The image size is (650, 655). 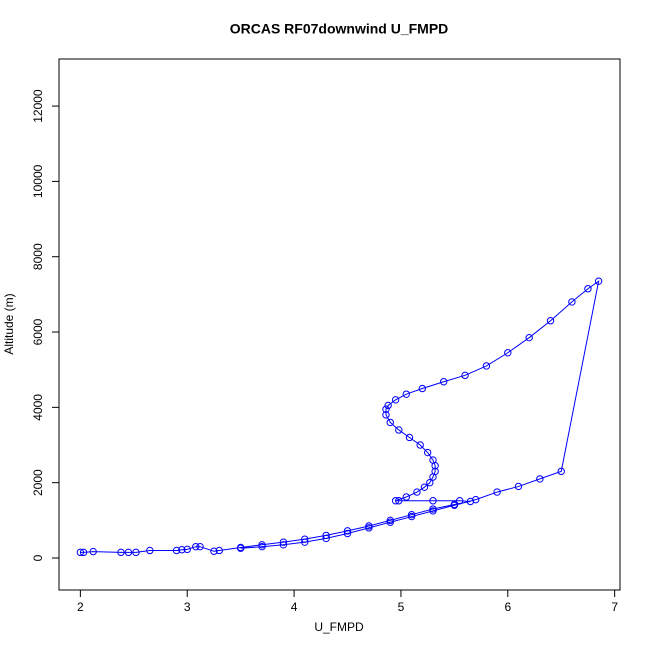 I want to click on x-tick-label: 4, so click(x=294, y=607).